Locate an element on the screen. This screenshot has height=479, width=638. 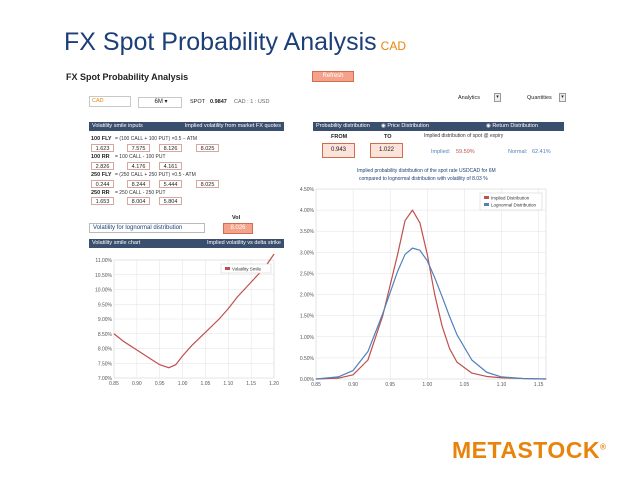
tenor-select: 6M ▾ is located at coordinates (160, 102).